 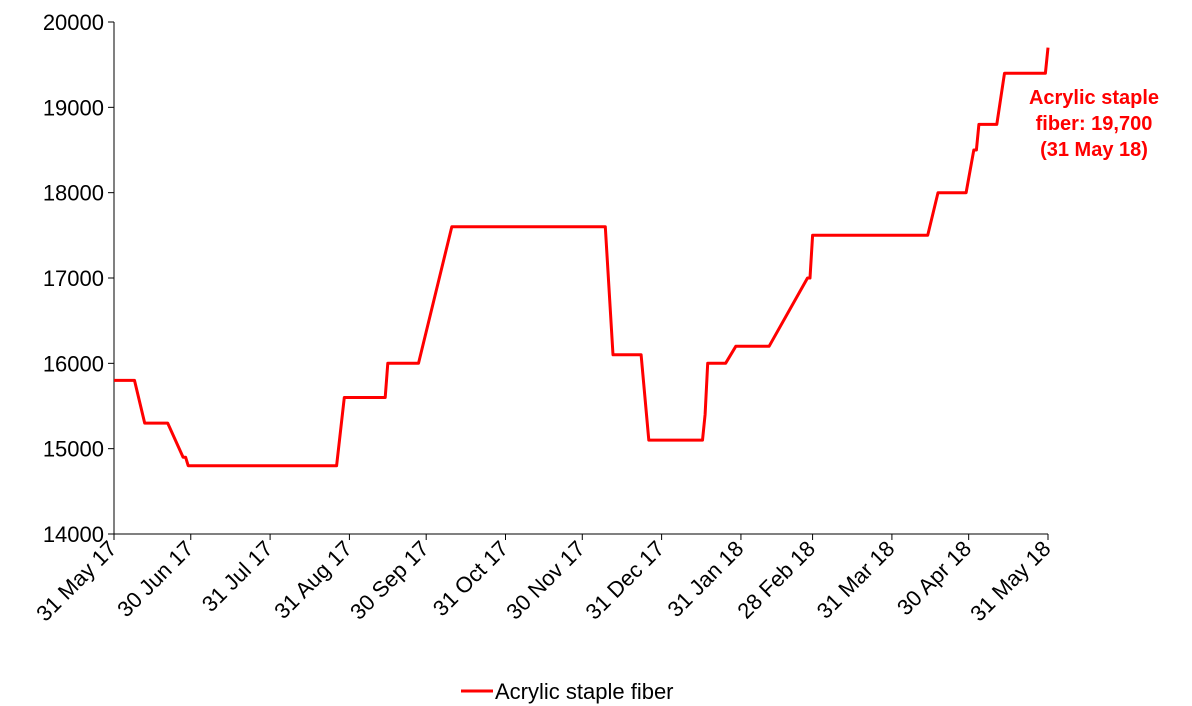 What do you see at coordinates (856, 580) in the screenshot?
I see `x-tick-label: 31 Mar 18` at bounding box center [856, 580].